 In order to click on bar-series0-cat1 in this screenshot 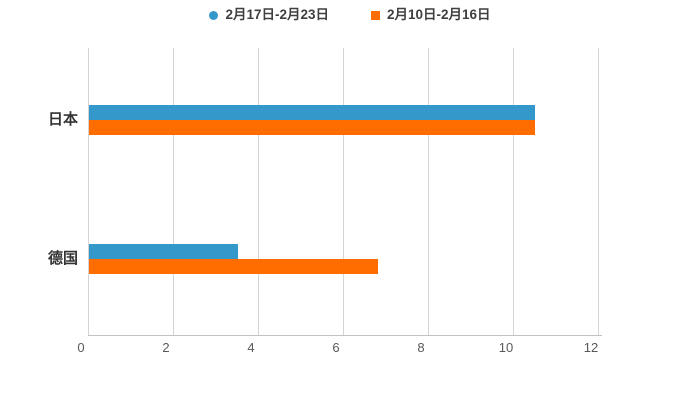, I will do `click(163, 251)`.